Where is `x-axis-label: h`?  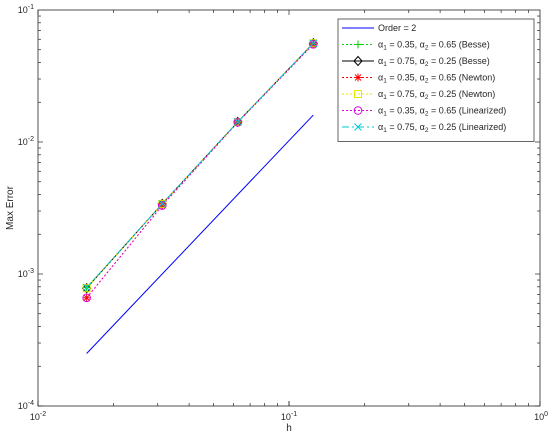
x-axis-label: h is located at coordinates (289, 428).